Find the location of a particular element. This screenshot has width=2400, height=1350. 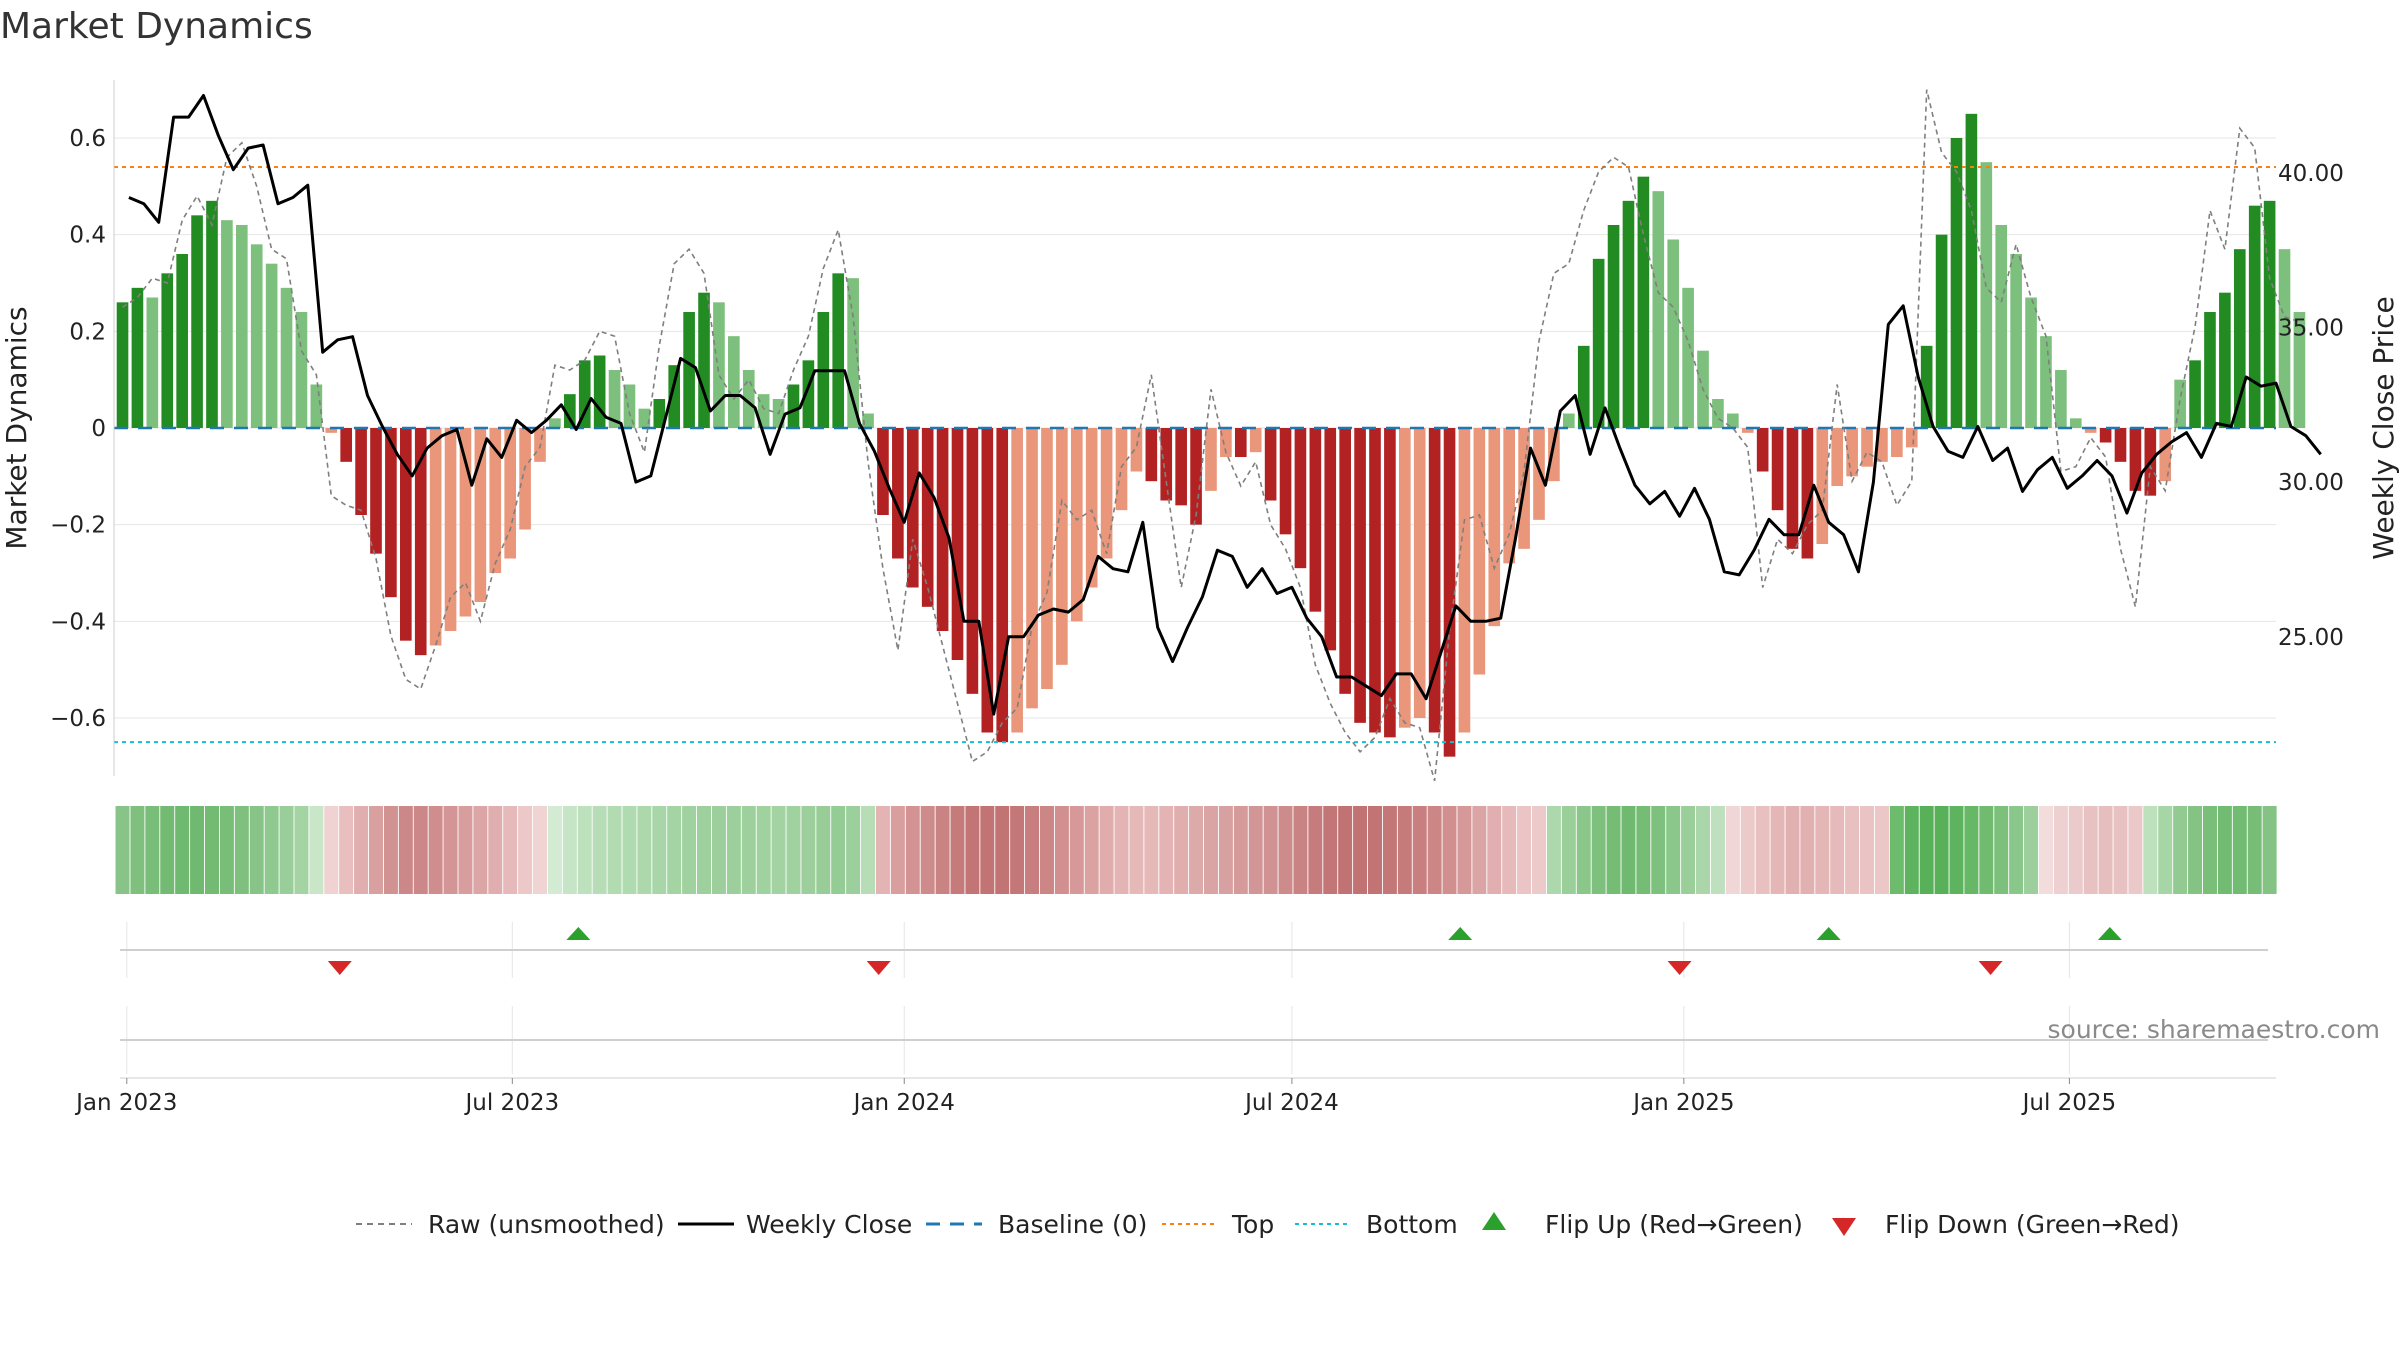

flip-up-marker is located at coordinates (2109, 933).